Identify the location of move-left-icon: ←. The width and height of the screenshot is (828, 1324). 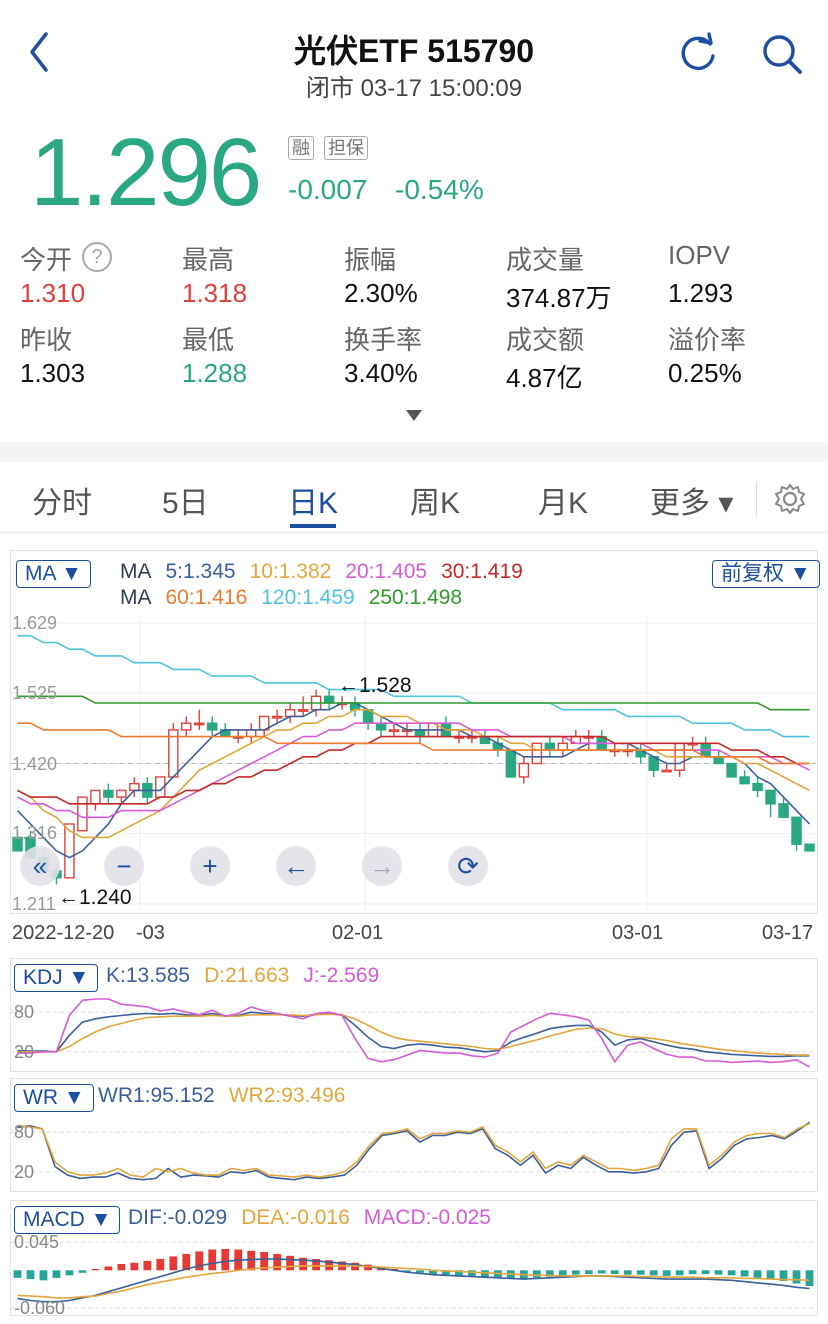
(296, 866).